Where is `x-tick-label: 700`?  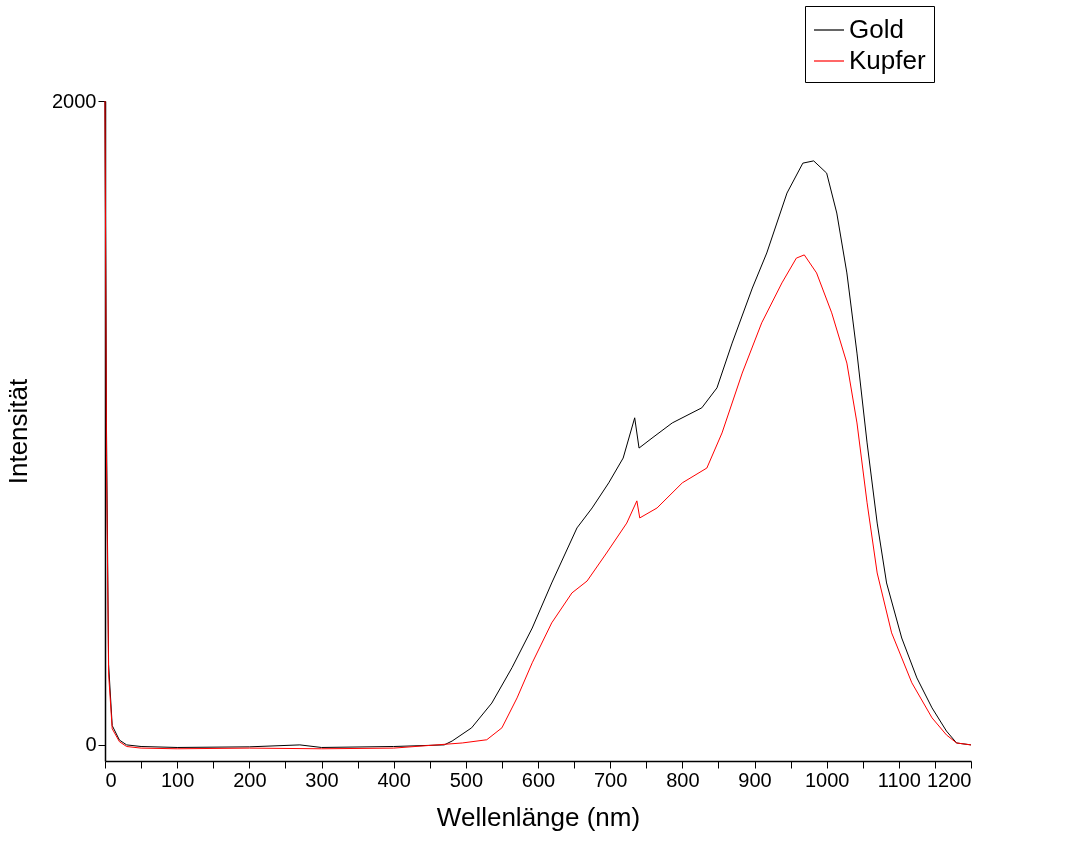
x-tick-label: 700 is located at coordinates (610, 779).